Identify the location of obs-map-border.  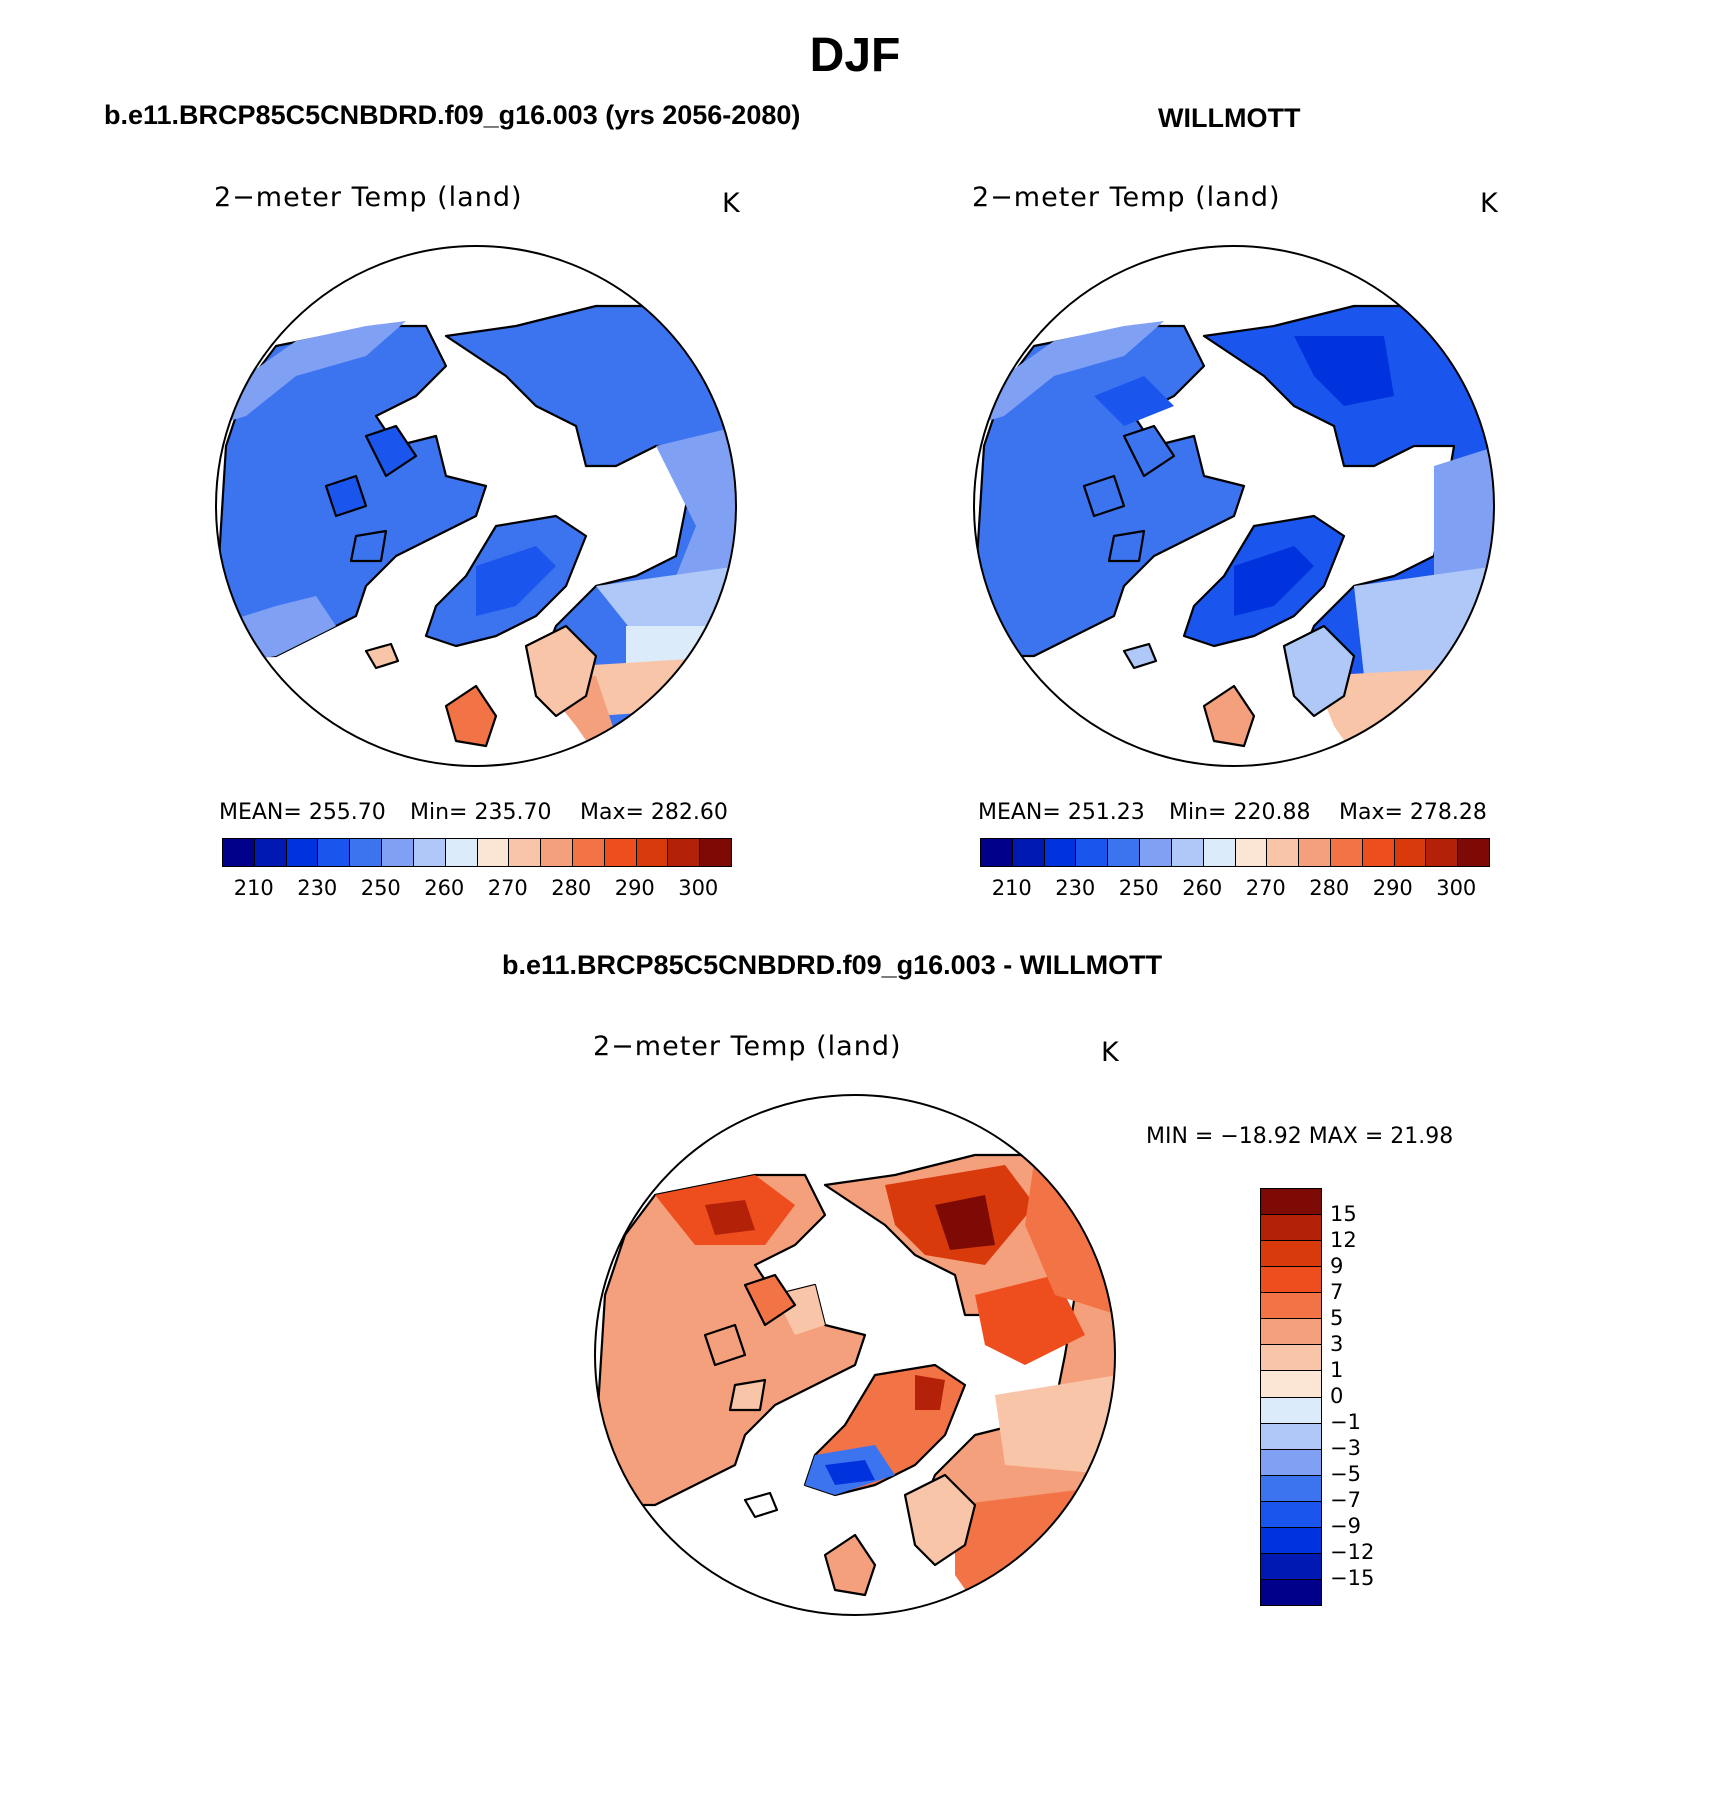
(1234, 506).